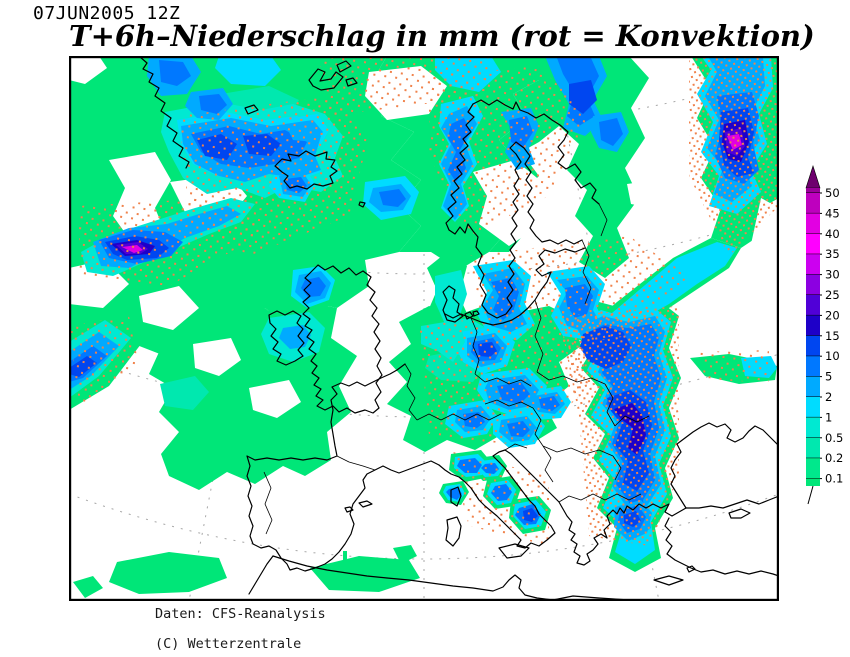 This screenshot has width=850, height=657. What do you see at coordinates (832, 213) in the screenshot?
I see `svg-text: 45` at bounding box center [832, 213].